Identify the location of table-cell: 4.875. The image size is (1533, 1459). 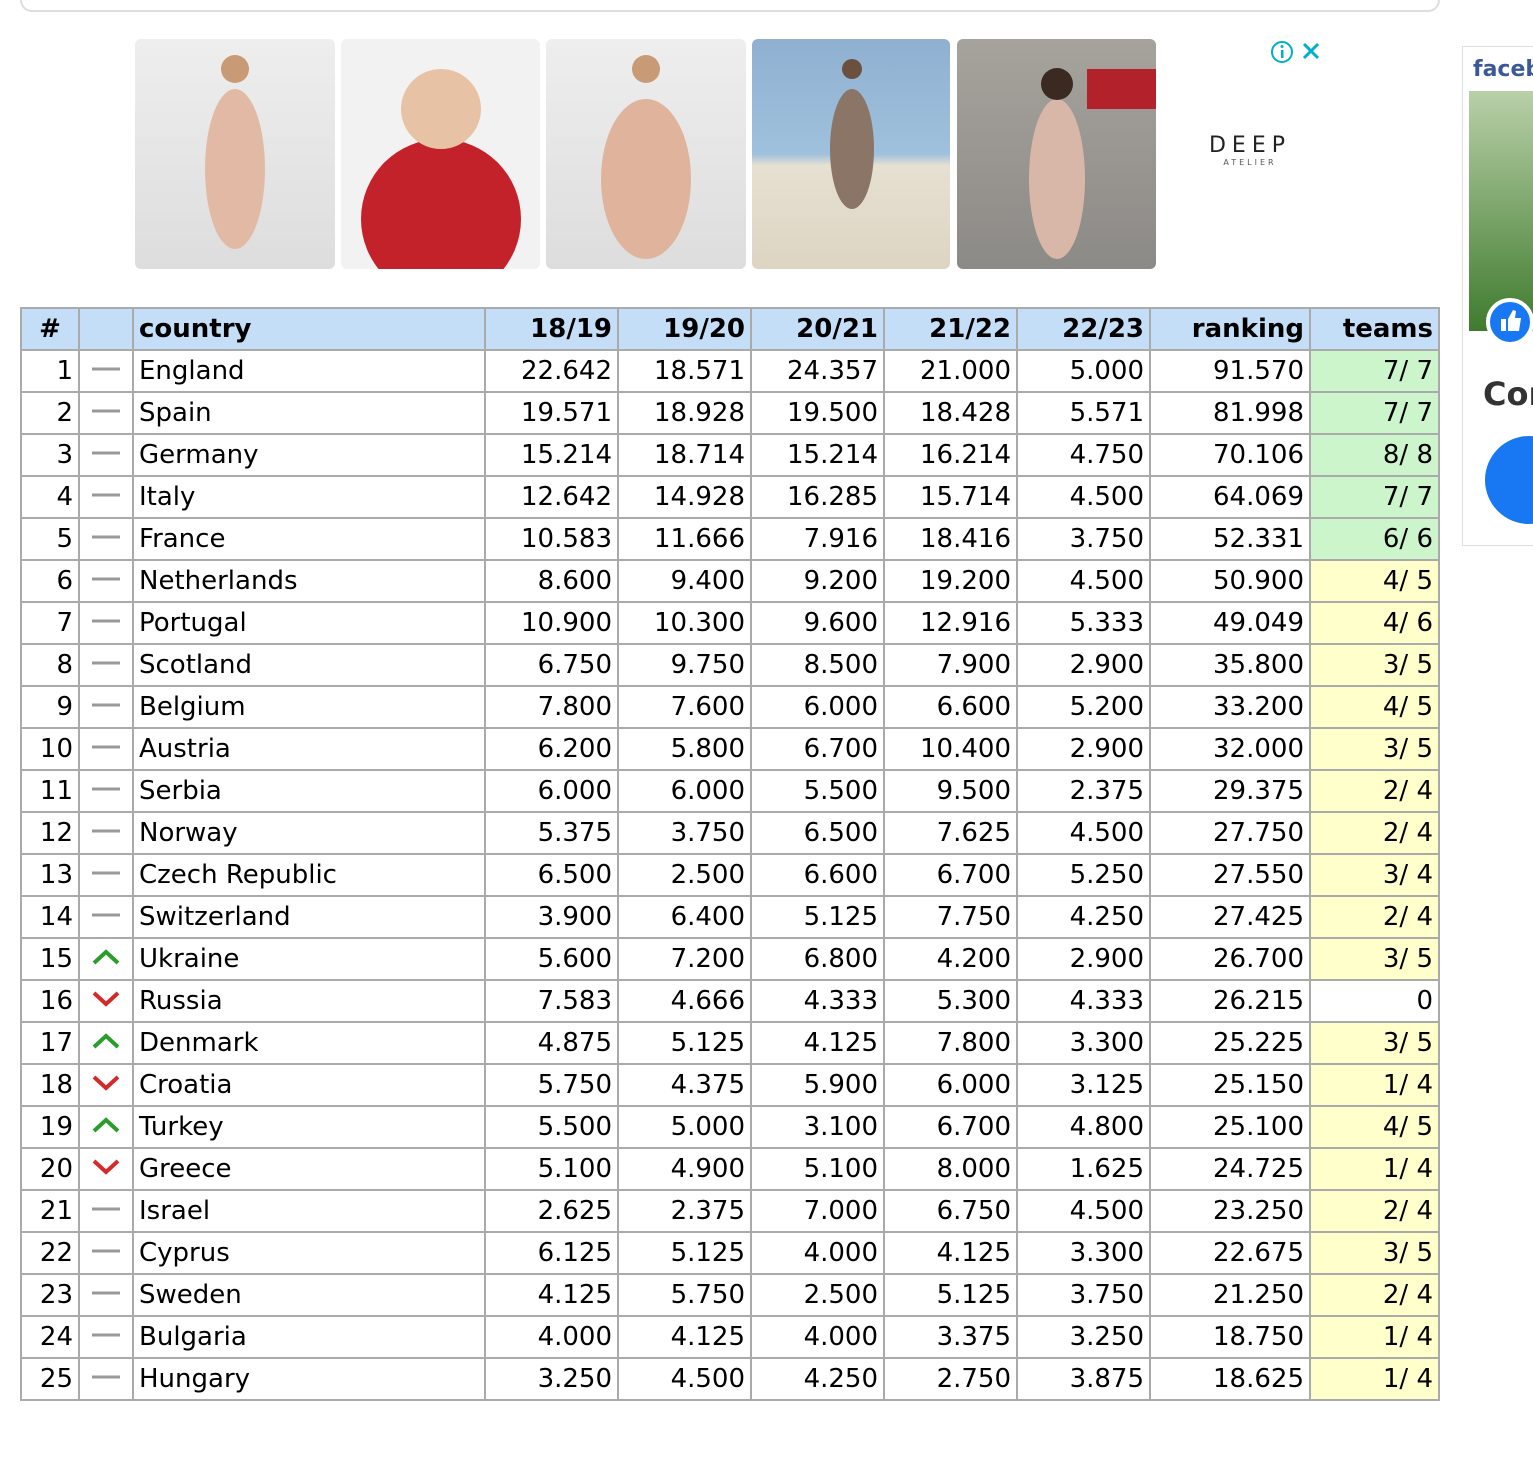
(551, 1043).